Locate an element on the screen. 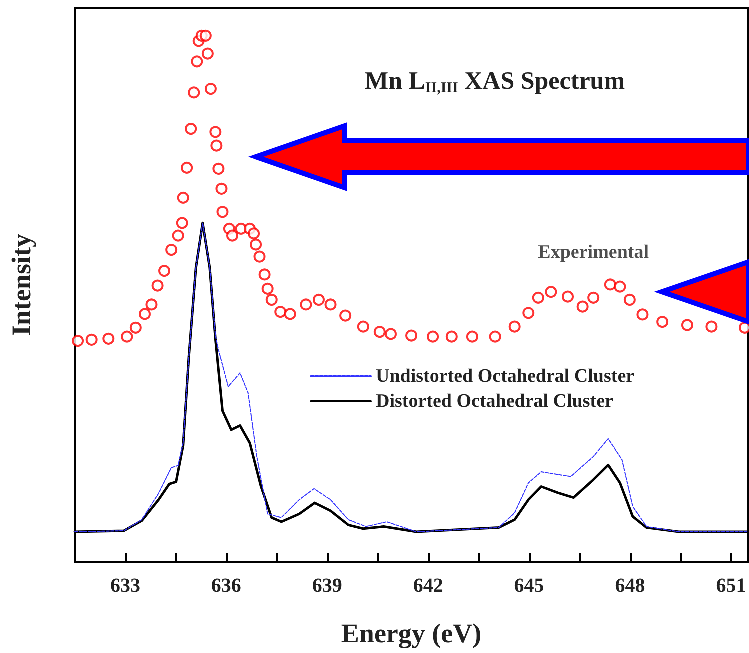  x-tick-label: 633 is located at coordinates (125, 586).